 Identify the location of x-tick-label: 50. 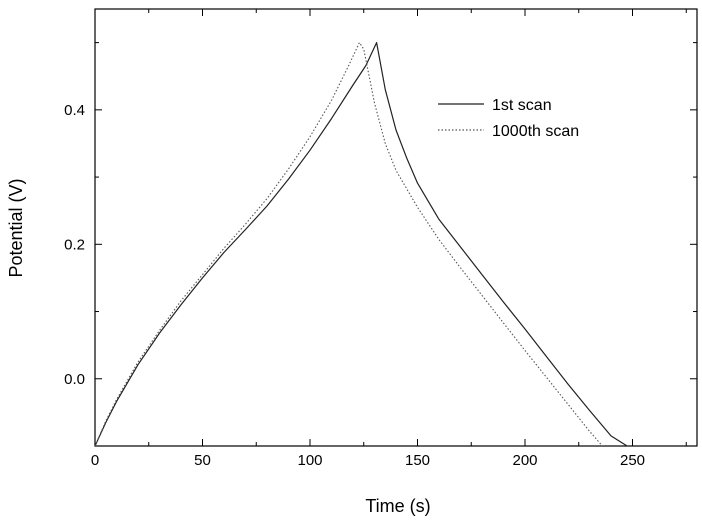
(202, 460).